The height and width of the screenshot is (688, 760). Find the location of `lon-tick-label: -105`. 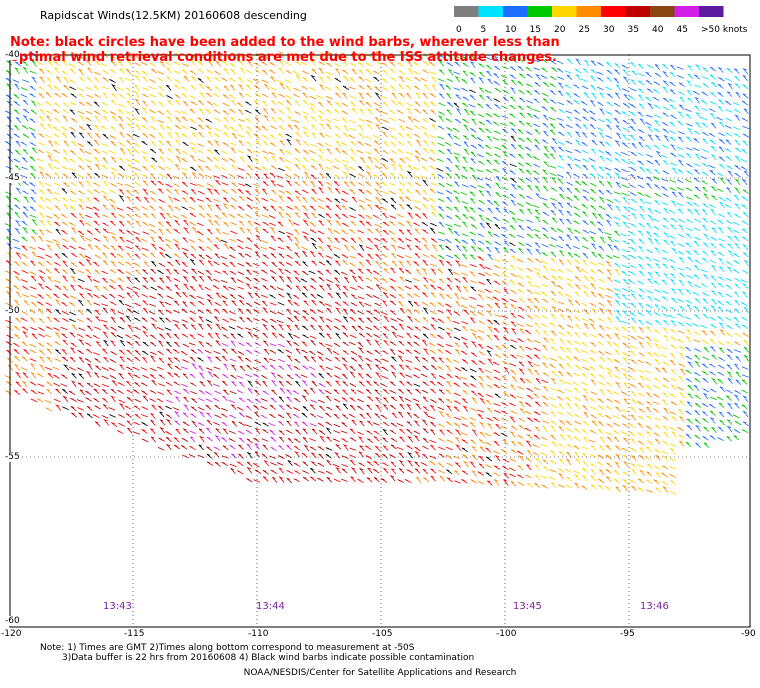

lon-tick-label: -105 is located at coordinates (382, 634).